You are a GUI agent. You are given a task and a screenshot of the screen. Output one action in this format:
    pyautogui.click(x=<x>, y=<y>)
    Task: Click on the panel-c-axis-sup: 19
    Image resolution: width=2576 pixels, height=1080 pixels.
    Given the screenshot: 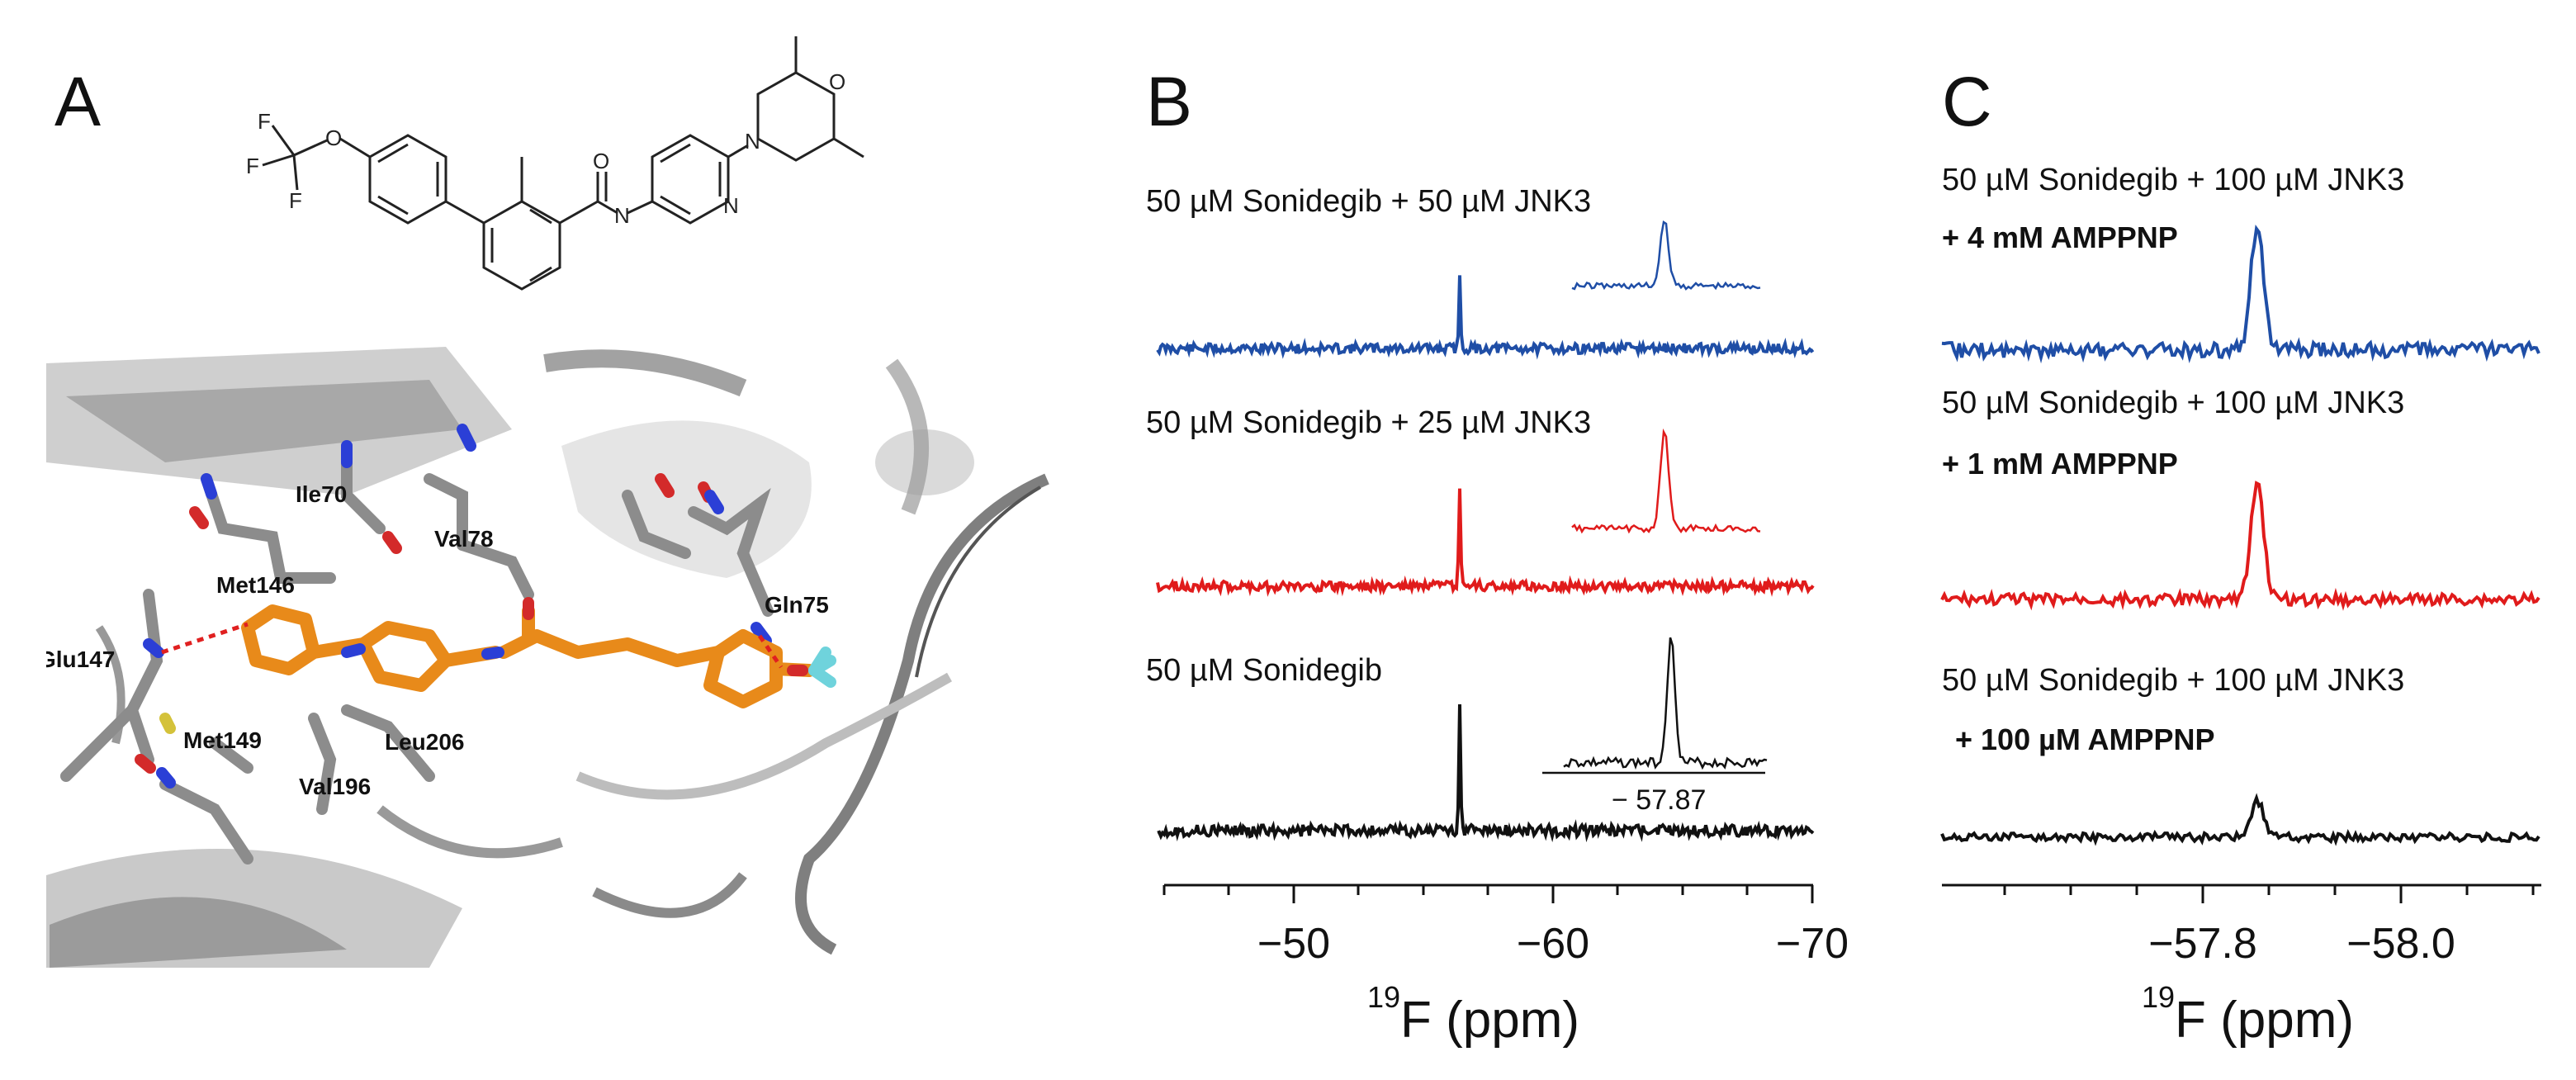 What is the action you would take?
    pyautogui.click(x=2158, y=997)
    